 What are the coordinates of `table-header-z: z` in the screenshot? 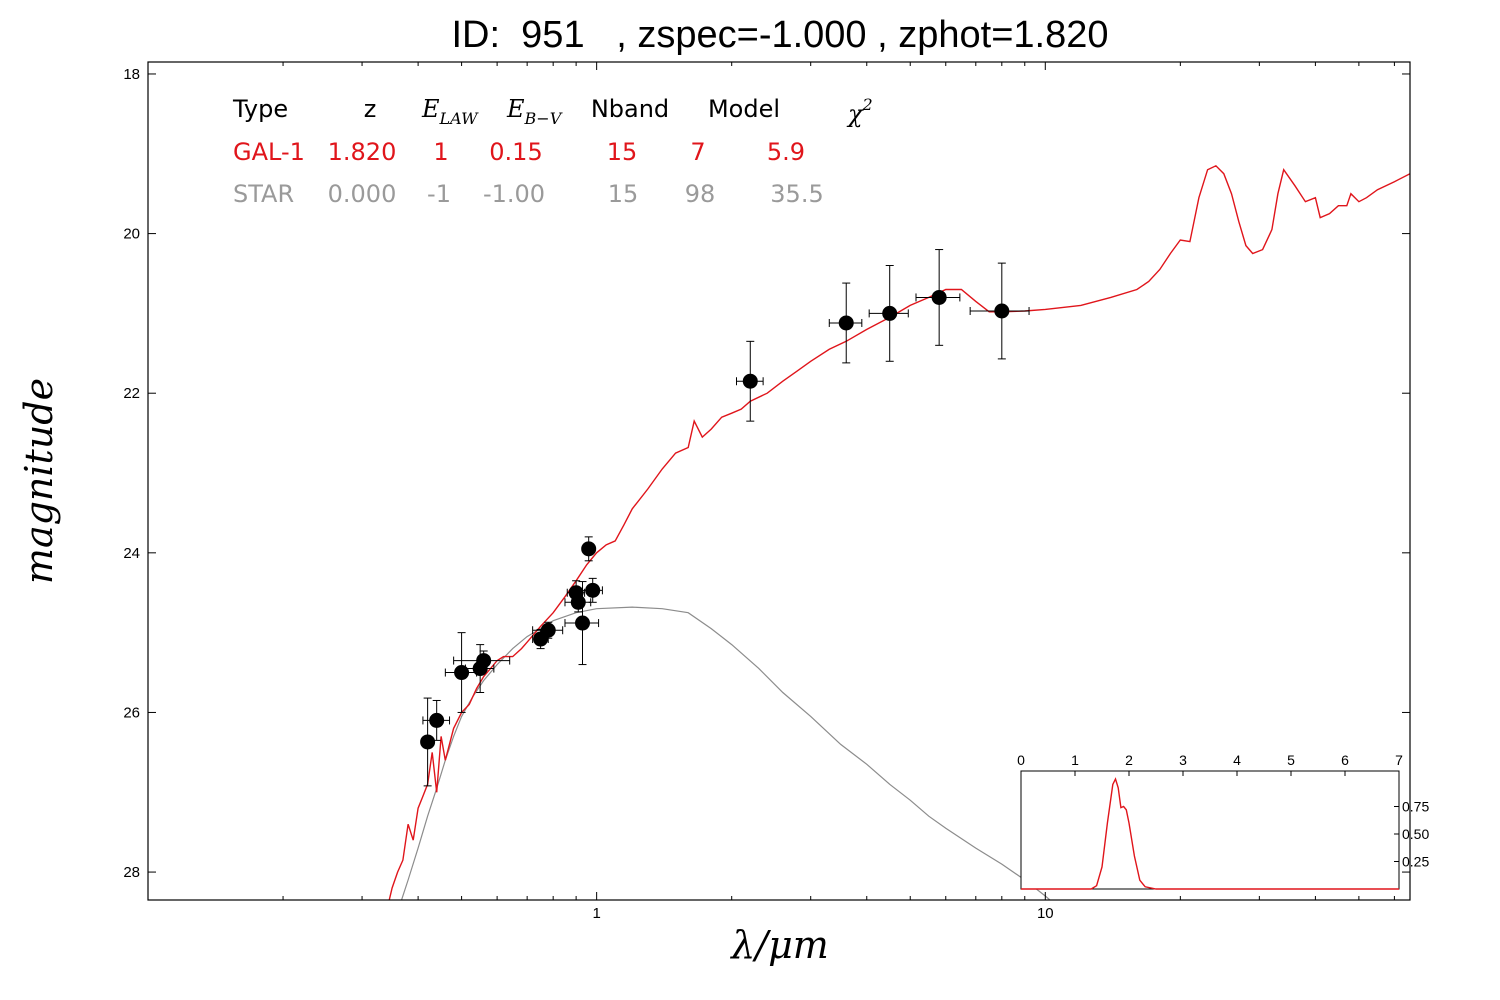 It's located at (370, 109).